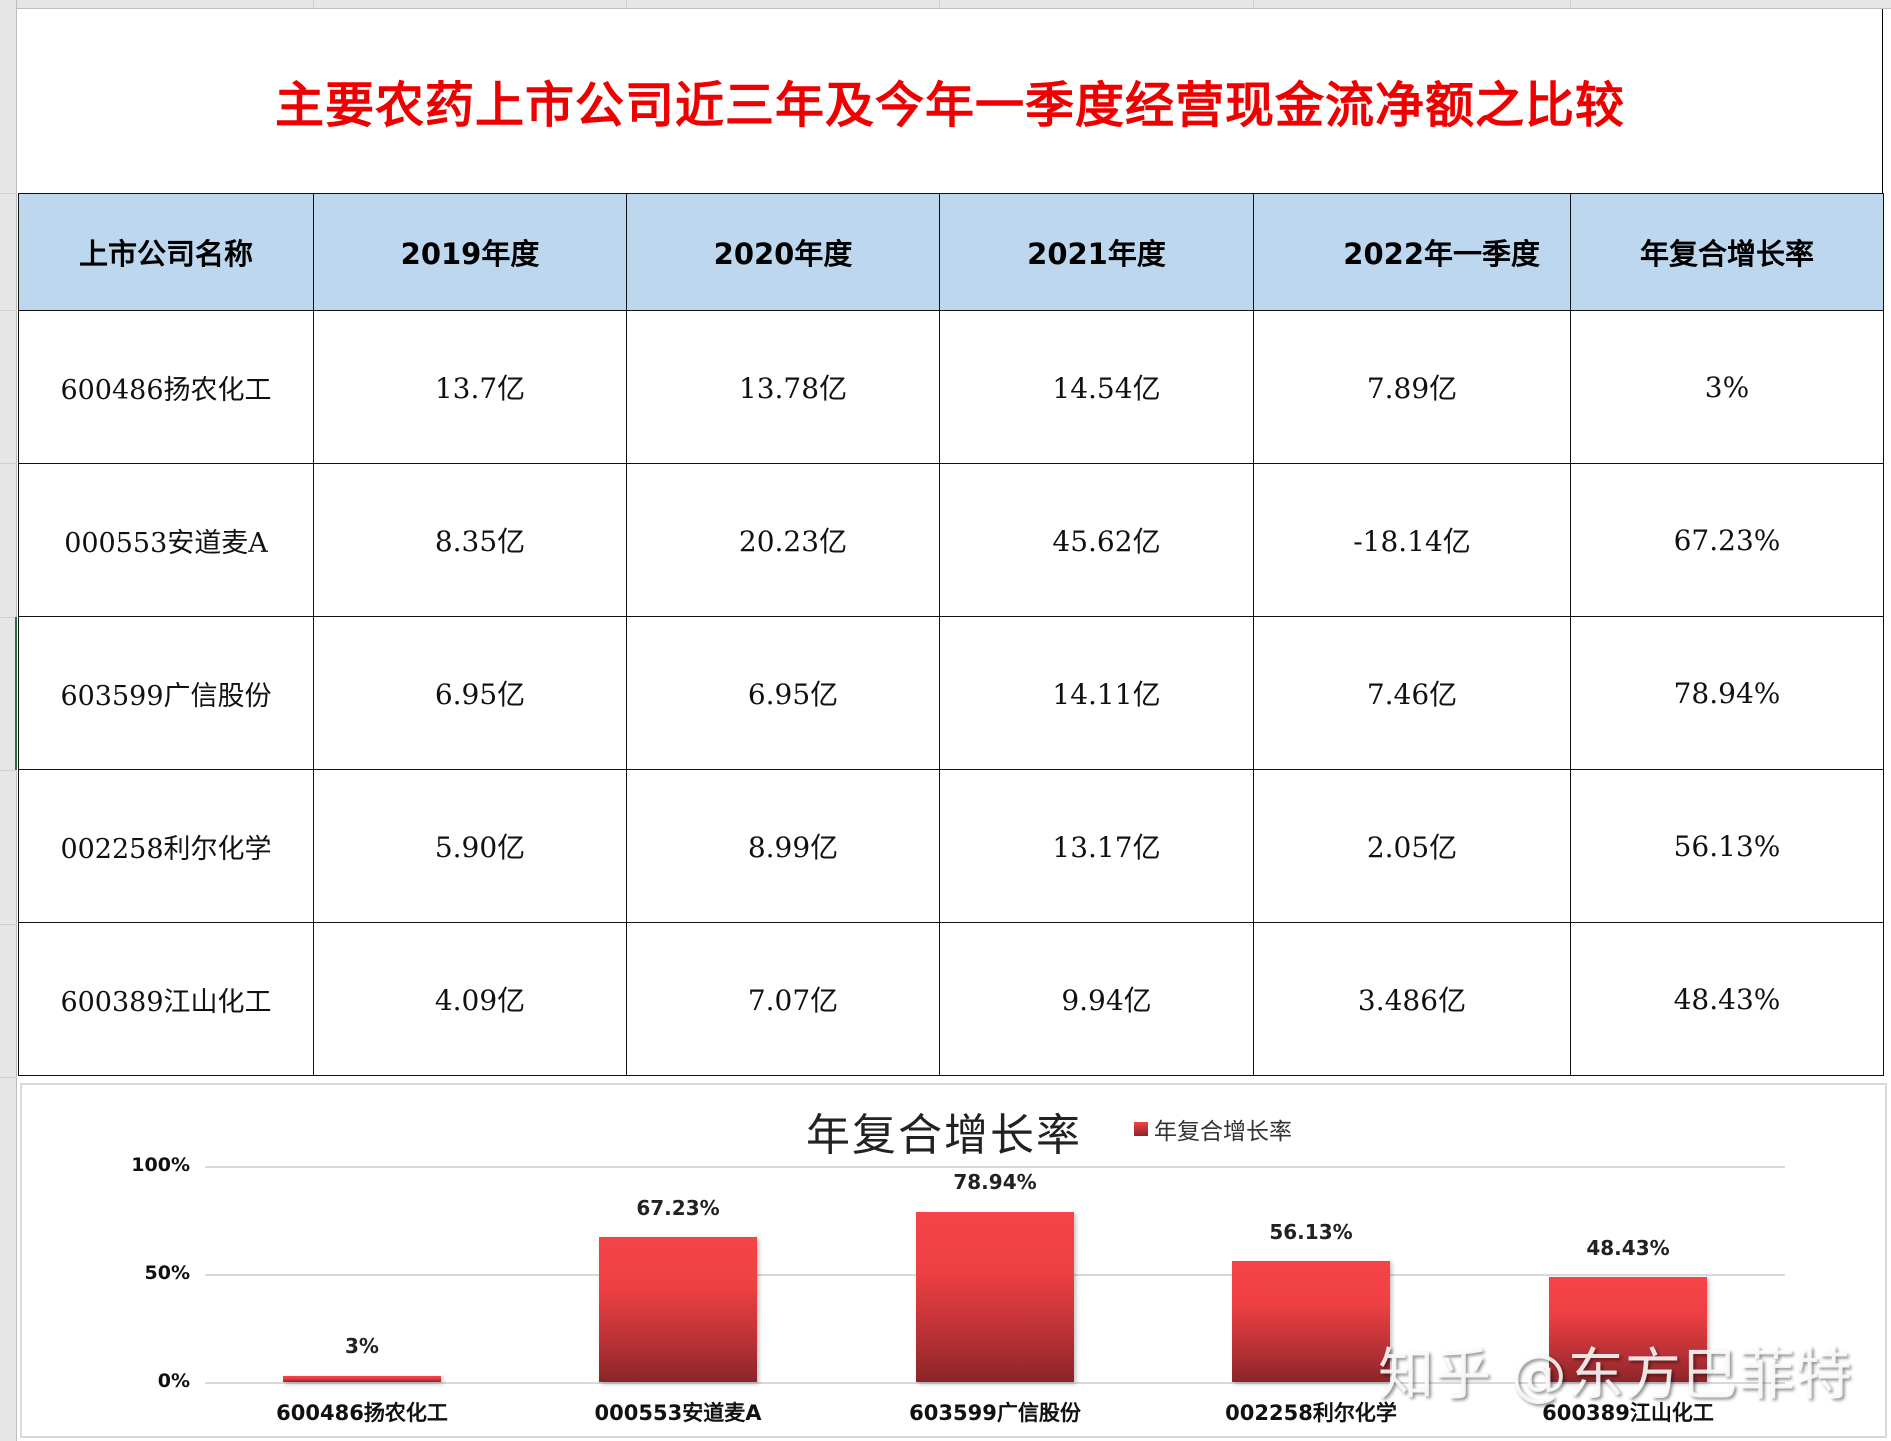 The image size is (1891, 1441). Describe the element at coordinates (1727, 846) in the screenshot. I see `cell-cagr: 56.13%` at that location.